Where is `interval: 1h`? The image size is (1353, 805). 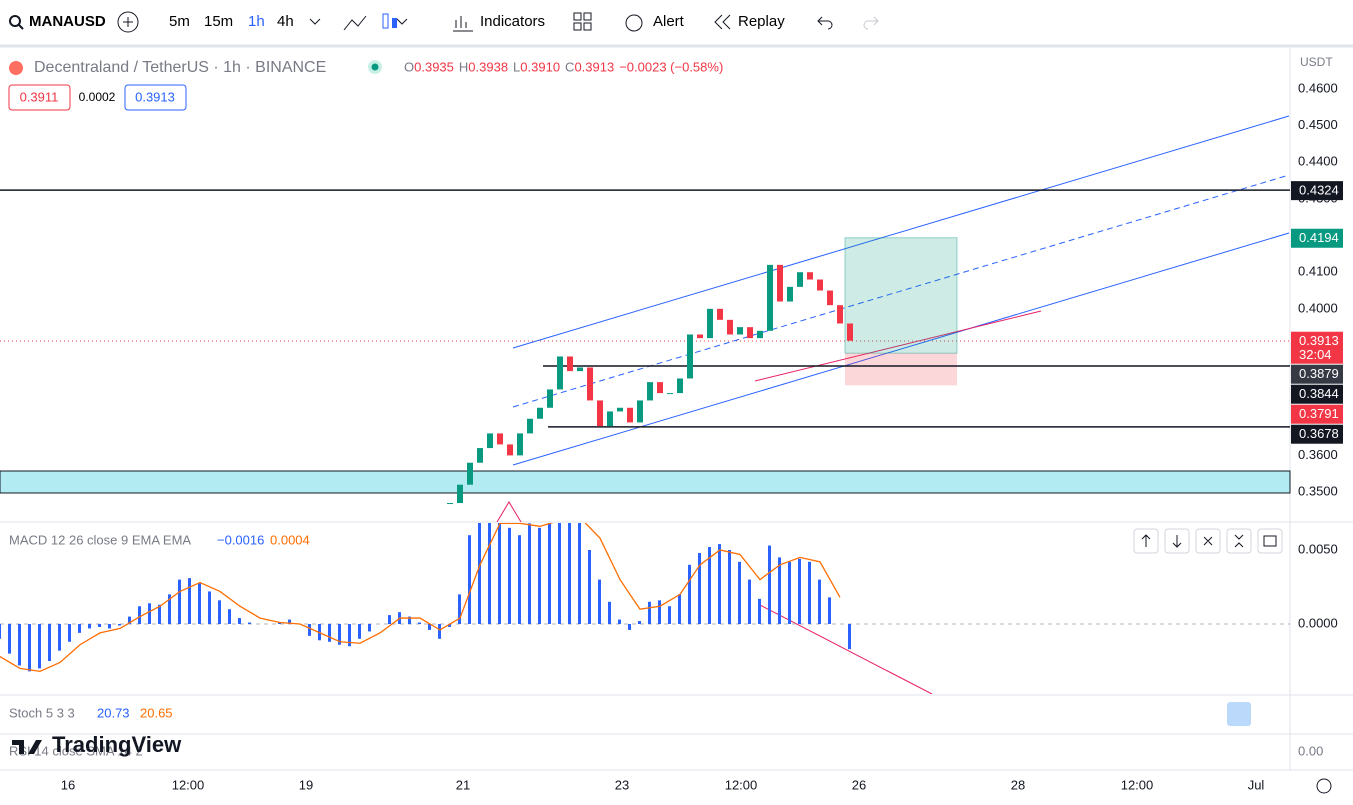
interval: 1h is located at coordinates (256, 21).